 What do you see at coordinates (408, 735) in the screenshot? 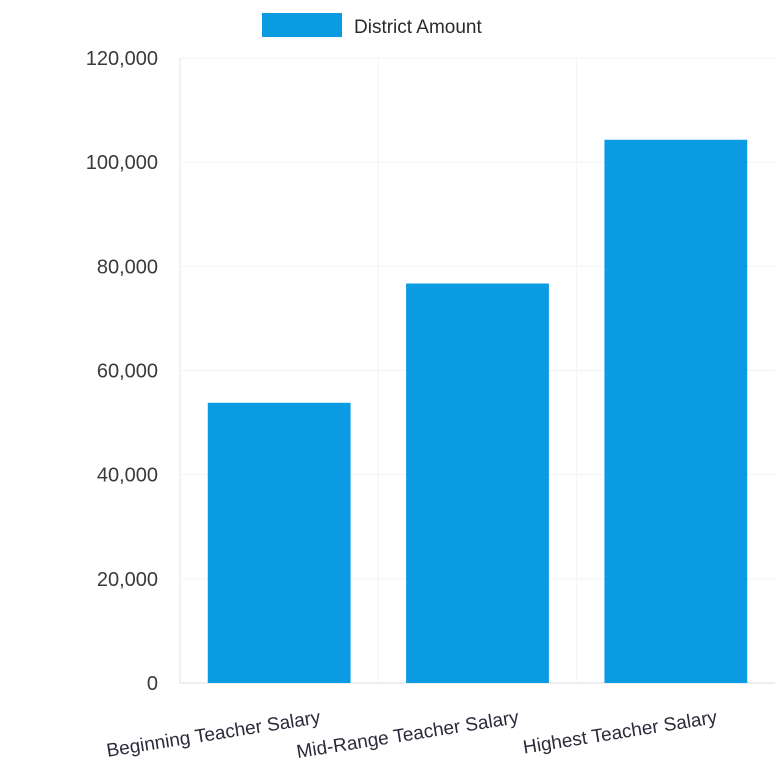
I see `x-tick-label: Mid-Range Teacher Salary` at bounding box center [408, 735].